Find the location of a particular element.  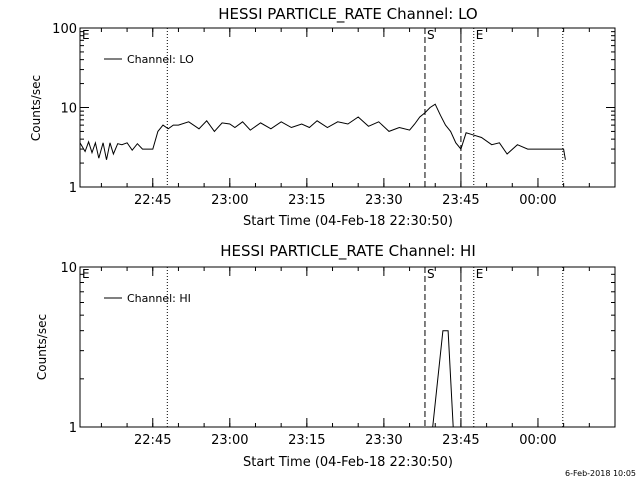

x-tick-label-lo: 22:45 is located at coordinates (152, 200).